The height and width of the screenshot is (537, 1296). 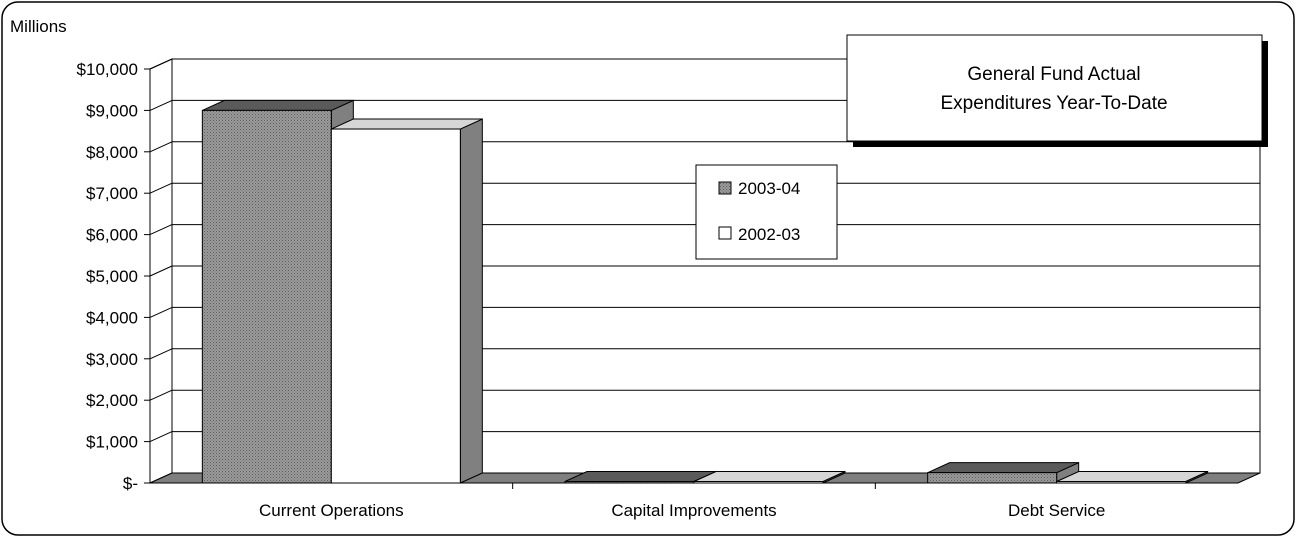 What do you see at coordinates (1054, 88) in the screenshot?
I see `title-box-frame` at bounding box center [1054, 88].